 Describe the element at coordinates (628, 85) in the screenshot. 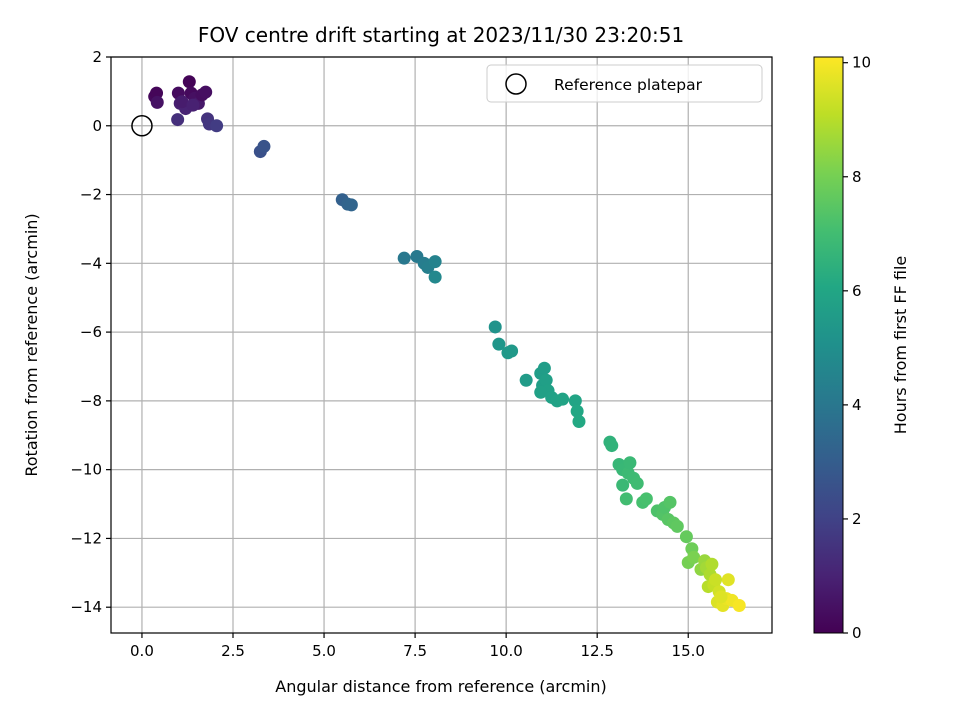

I see `legend-entry-label: Reference platepar` at that location.